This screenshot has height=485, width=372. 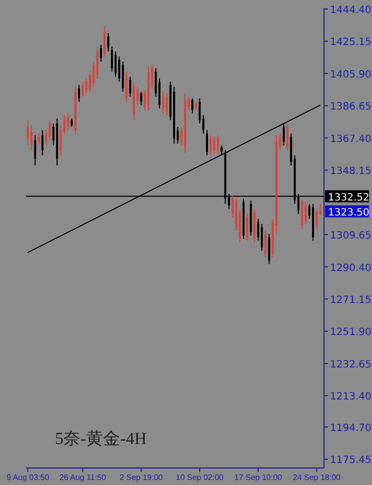 I want to click on y-tick-label: 1213.40, so click(x=351, y=397).